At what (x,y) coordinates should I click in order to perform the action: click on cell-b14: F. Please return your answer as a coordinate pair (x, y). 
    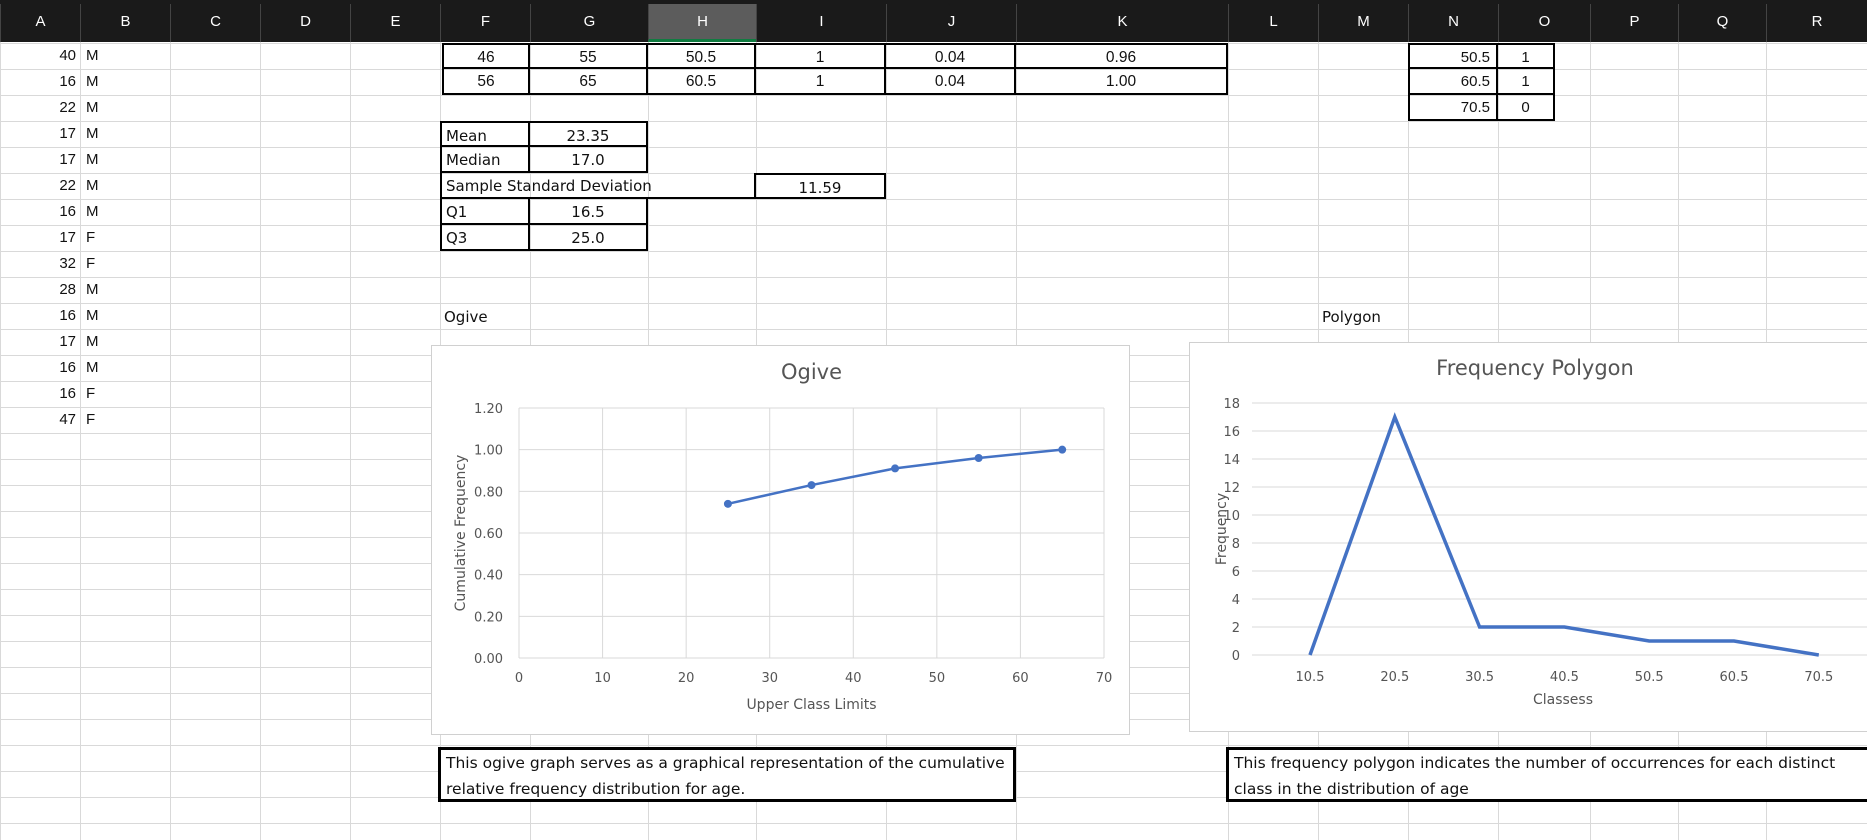
    Looking at the image, I should click on (91, 393).